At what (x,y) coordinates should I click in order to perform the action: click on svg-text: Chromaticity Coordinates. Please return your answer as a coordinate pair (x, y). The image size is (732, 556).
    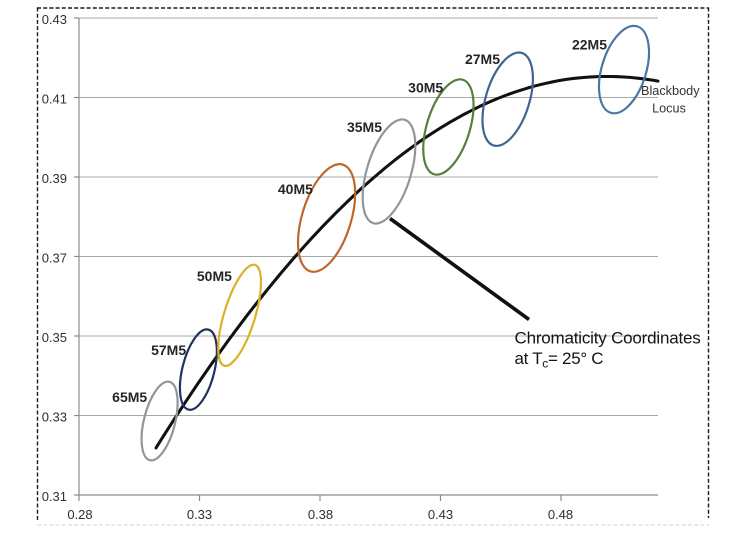
    Looking at the image, I should click on (608, 338).